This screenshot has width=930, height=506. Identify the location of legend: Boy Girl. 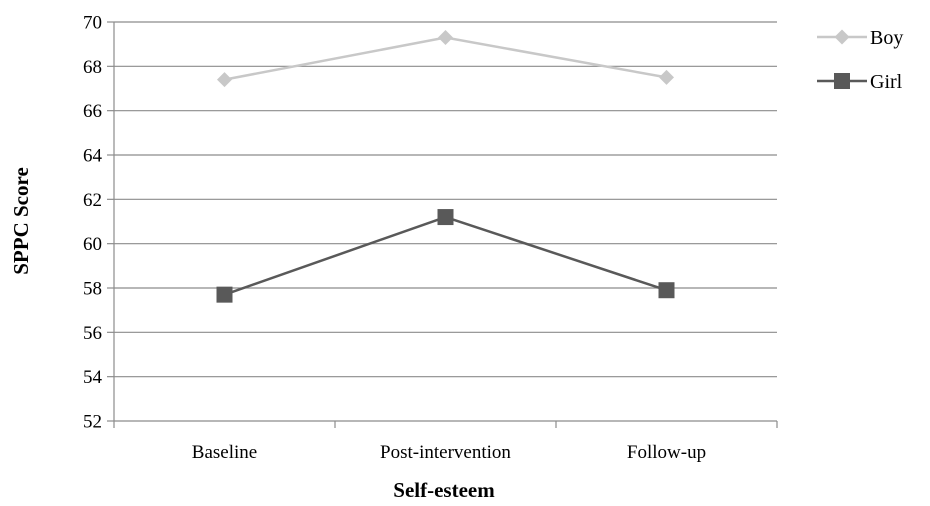
(860, 60).